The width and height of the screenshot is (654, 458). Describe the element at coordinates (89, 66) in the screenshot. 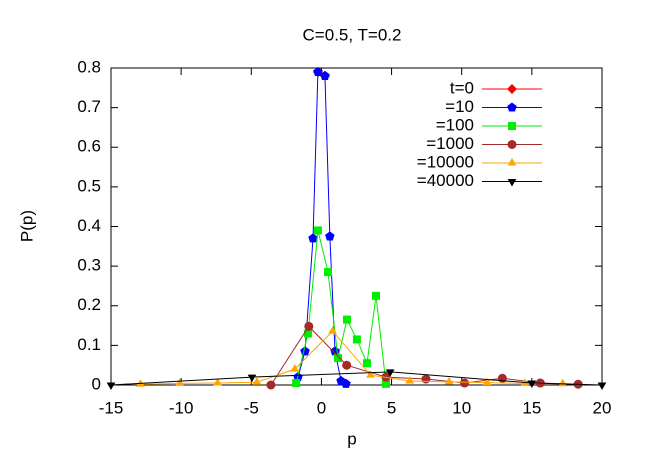

I see `y-tick-label: 0.8` at that location.